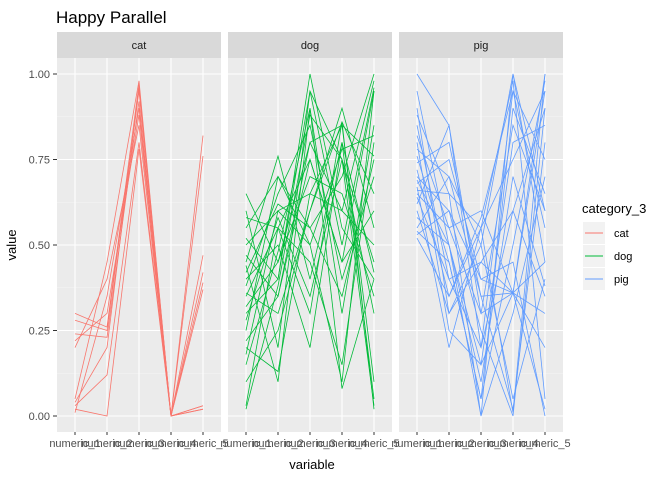 The height and width of the screenshot is (480, 672). What do you see at coordinates (39, 246) in the screenshot?
I see `y-tick-label: 0.50` at bounding box center [39, 246].